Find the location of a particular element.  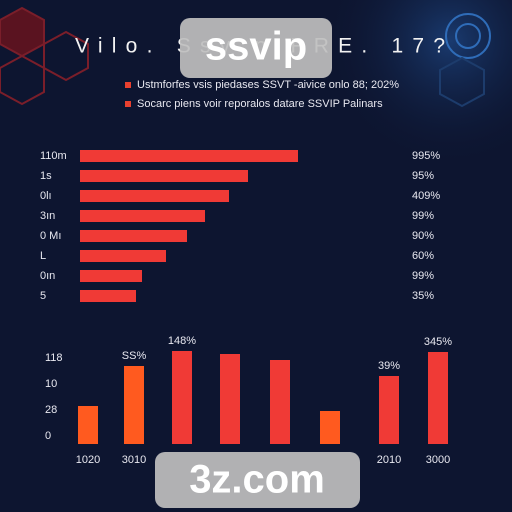

category-label: L is located at coordinates (43, 256).